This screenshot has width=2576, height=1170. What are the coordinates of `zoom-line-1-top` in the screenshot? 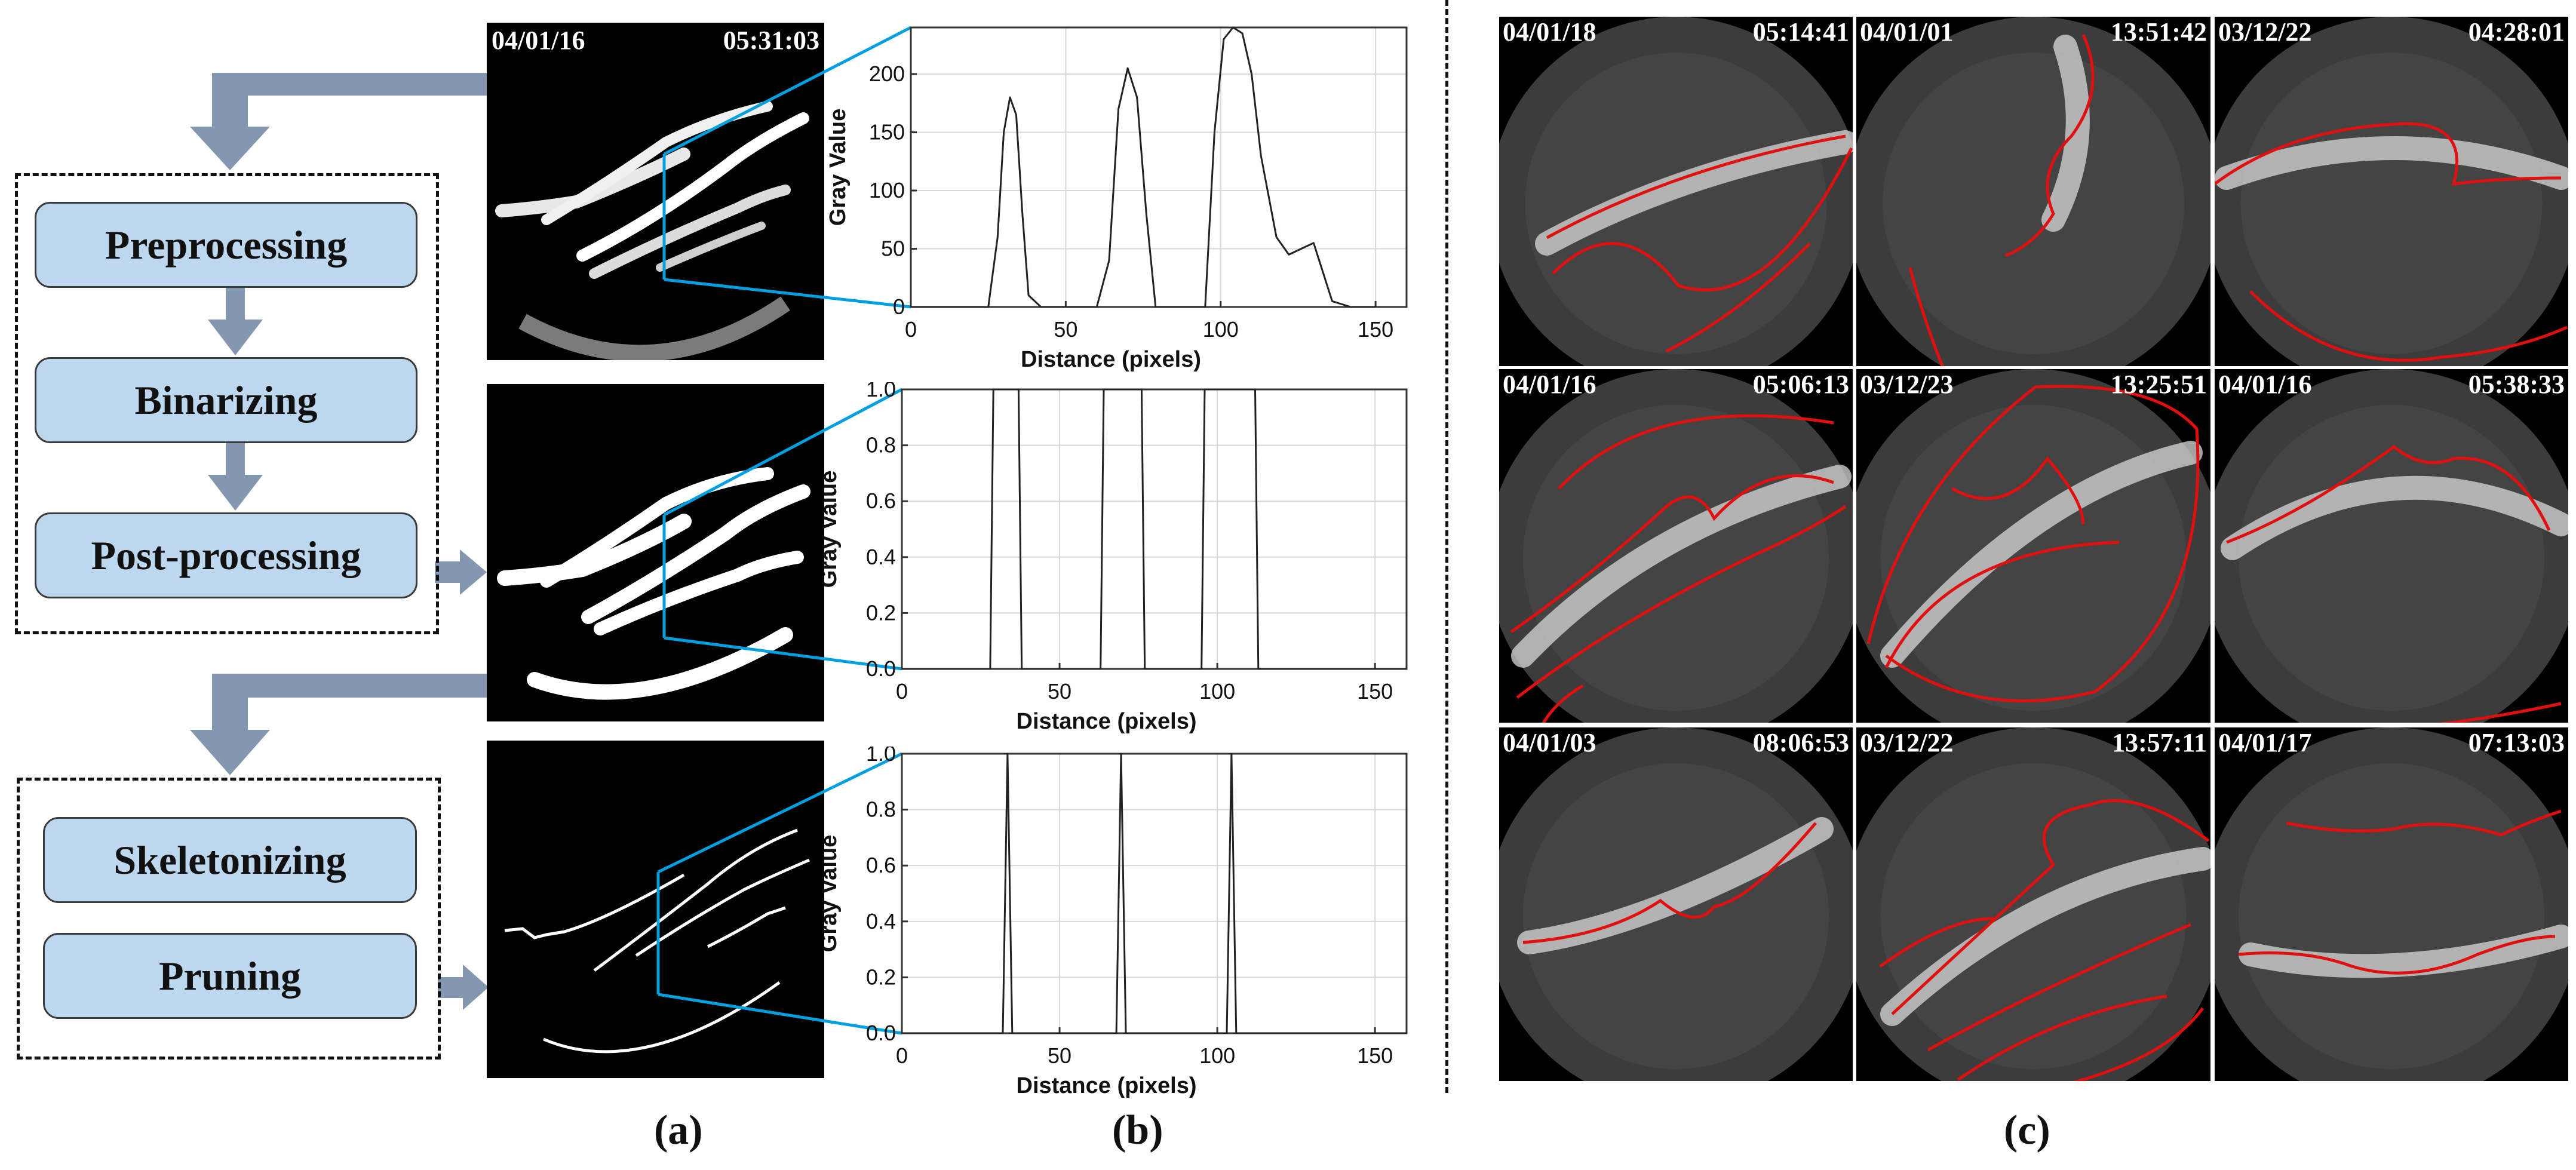 It's located at (787, 91).